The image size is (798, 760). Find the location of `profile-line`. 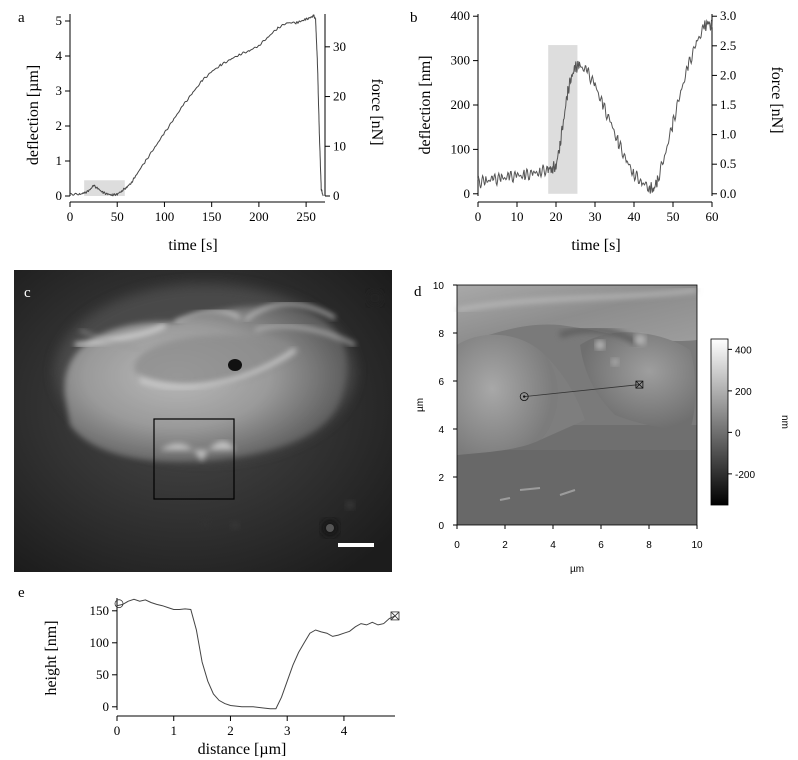

profile-line is located at coordinates (582, 390).